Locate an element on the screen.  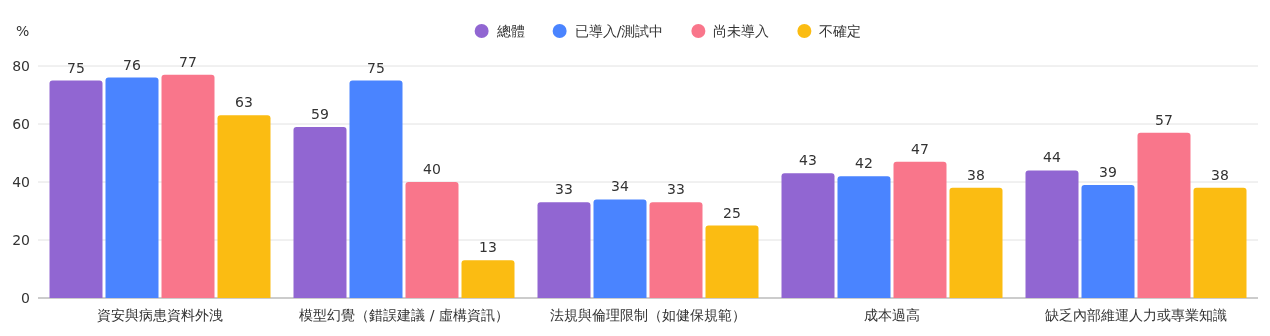
data-label: 76 is located at coordinates (132, 64).